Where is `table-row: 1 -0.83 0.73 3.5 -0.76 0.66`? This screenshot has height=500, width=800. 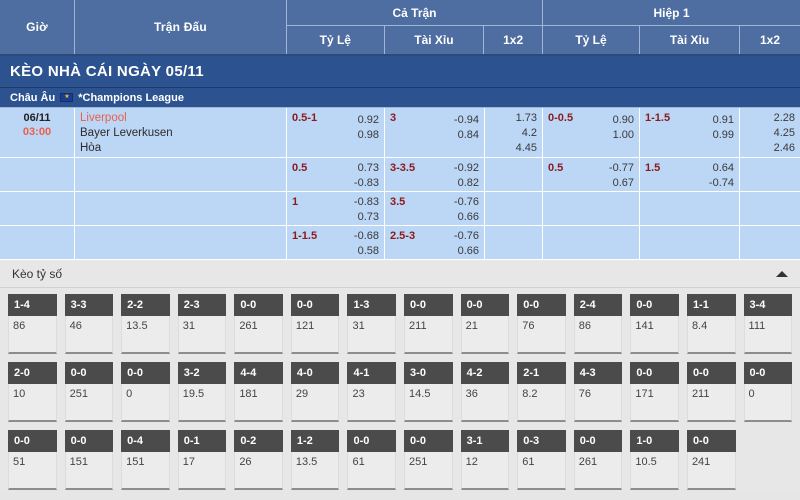
table-row: 1 -0.83 0.73 3.5 -0.76 0.66 is located at coordinates (400, 209).